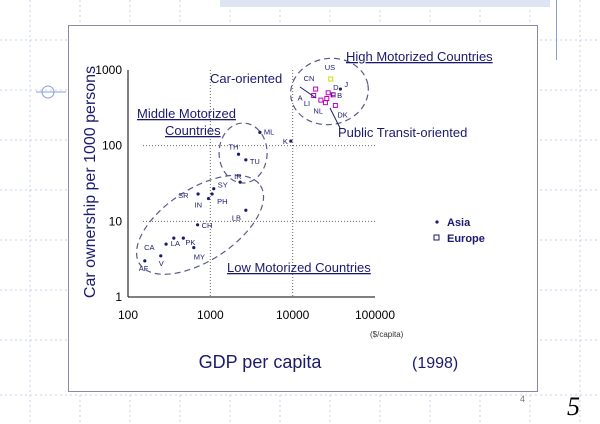  I want to click on y-tick-label: 10, so click(116, 221).